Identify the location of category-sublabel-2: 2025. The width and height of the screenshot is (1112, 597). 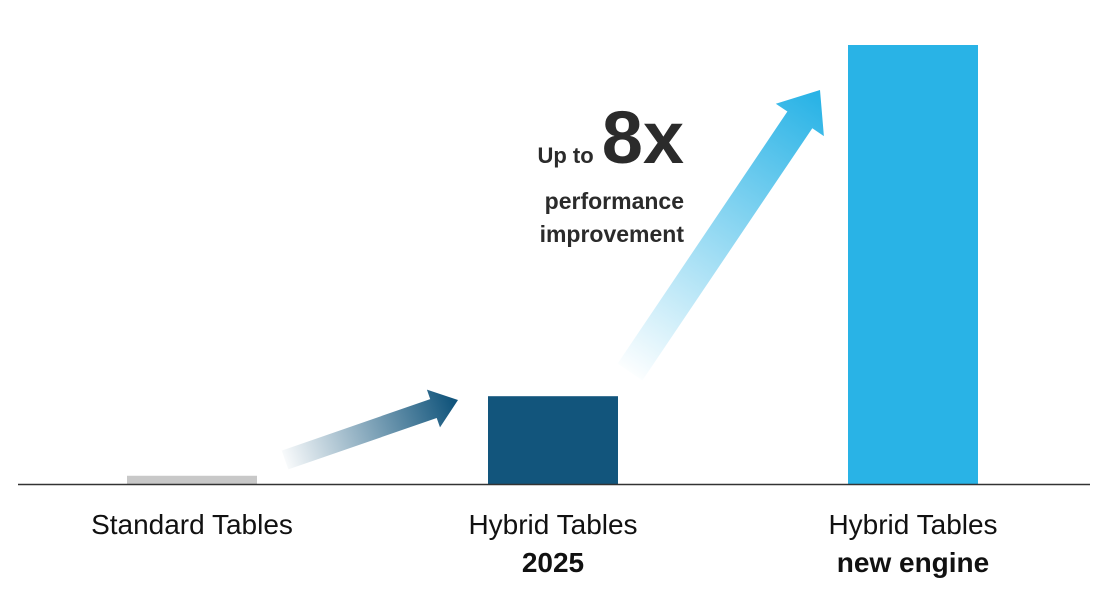
(553, 562).